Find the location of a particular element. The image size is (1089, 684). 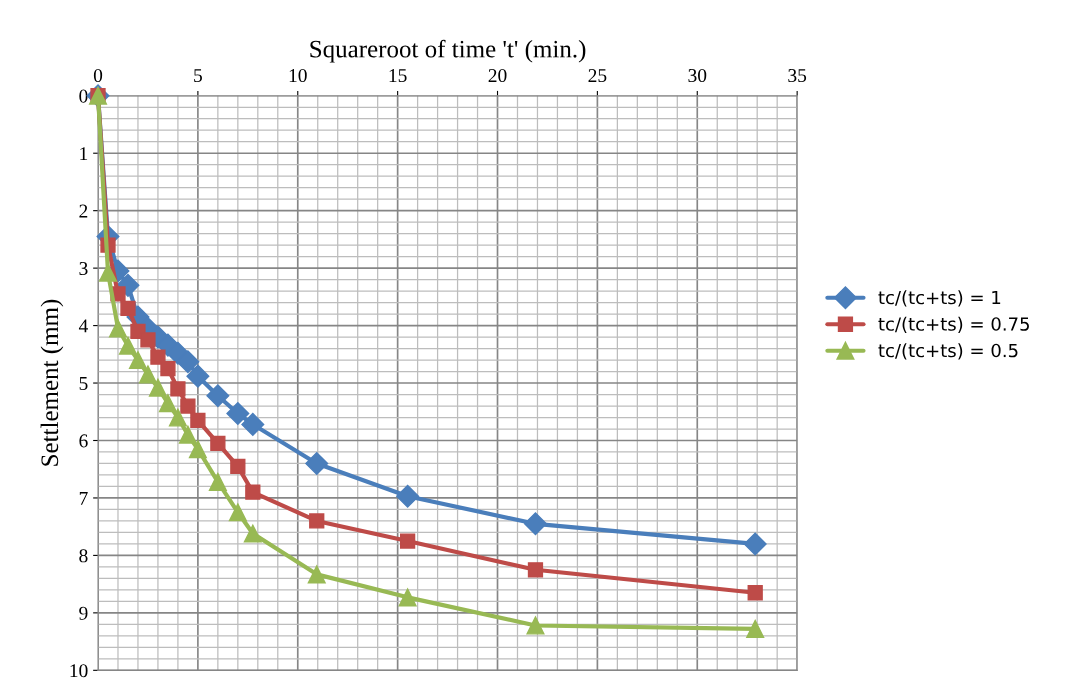

x-tick-label: 25 is located at coordinates (597, 76).